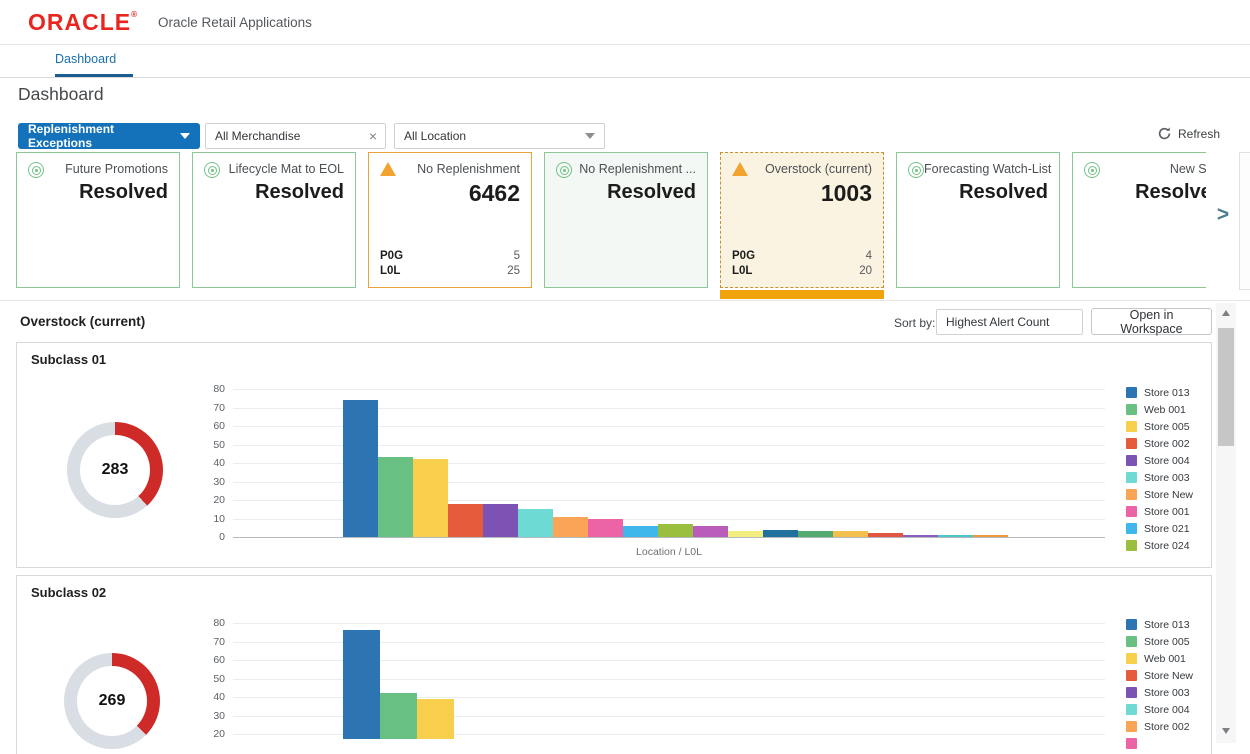  I want to click on scrollbar-thumb, so click(1226, 387).